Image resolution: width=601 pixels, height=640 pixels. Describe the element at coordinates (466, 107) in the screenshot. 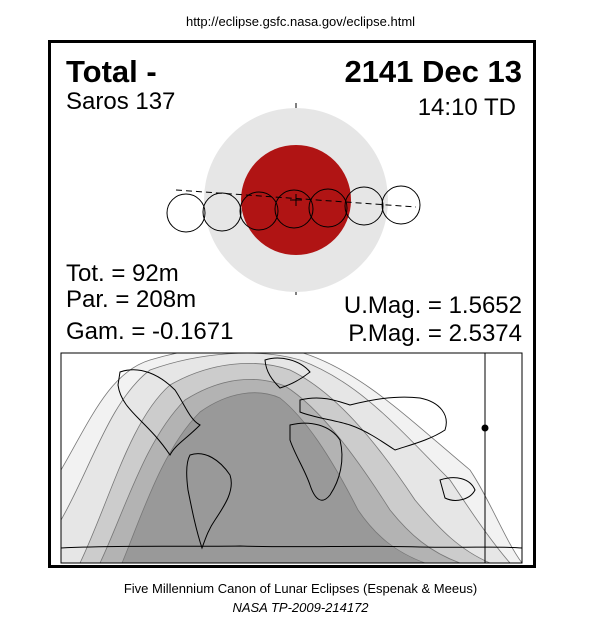

I see `eclipse-time: 14:10 TD` at that location.